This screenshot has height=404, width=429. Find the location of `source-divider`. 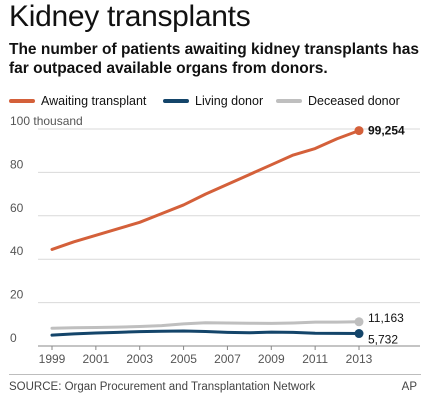

source-divider is located at coordinates (215, 374).